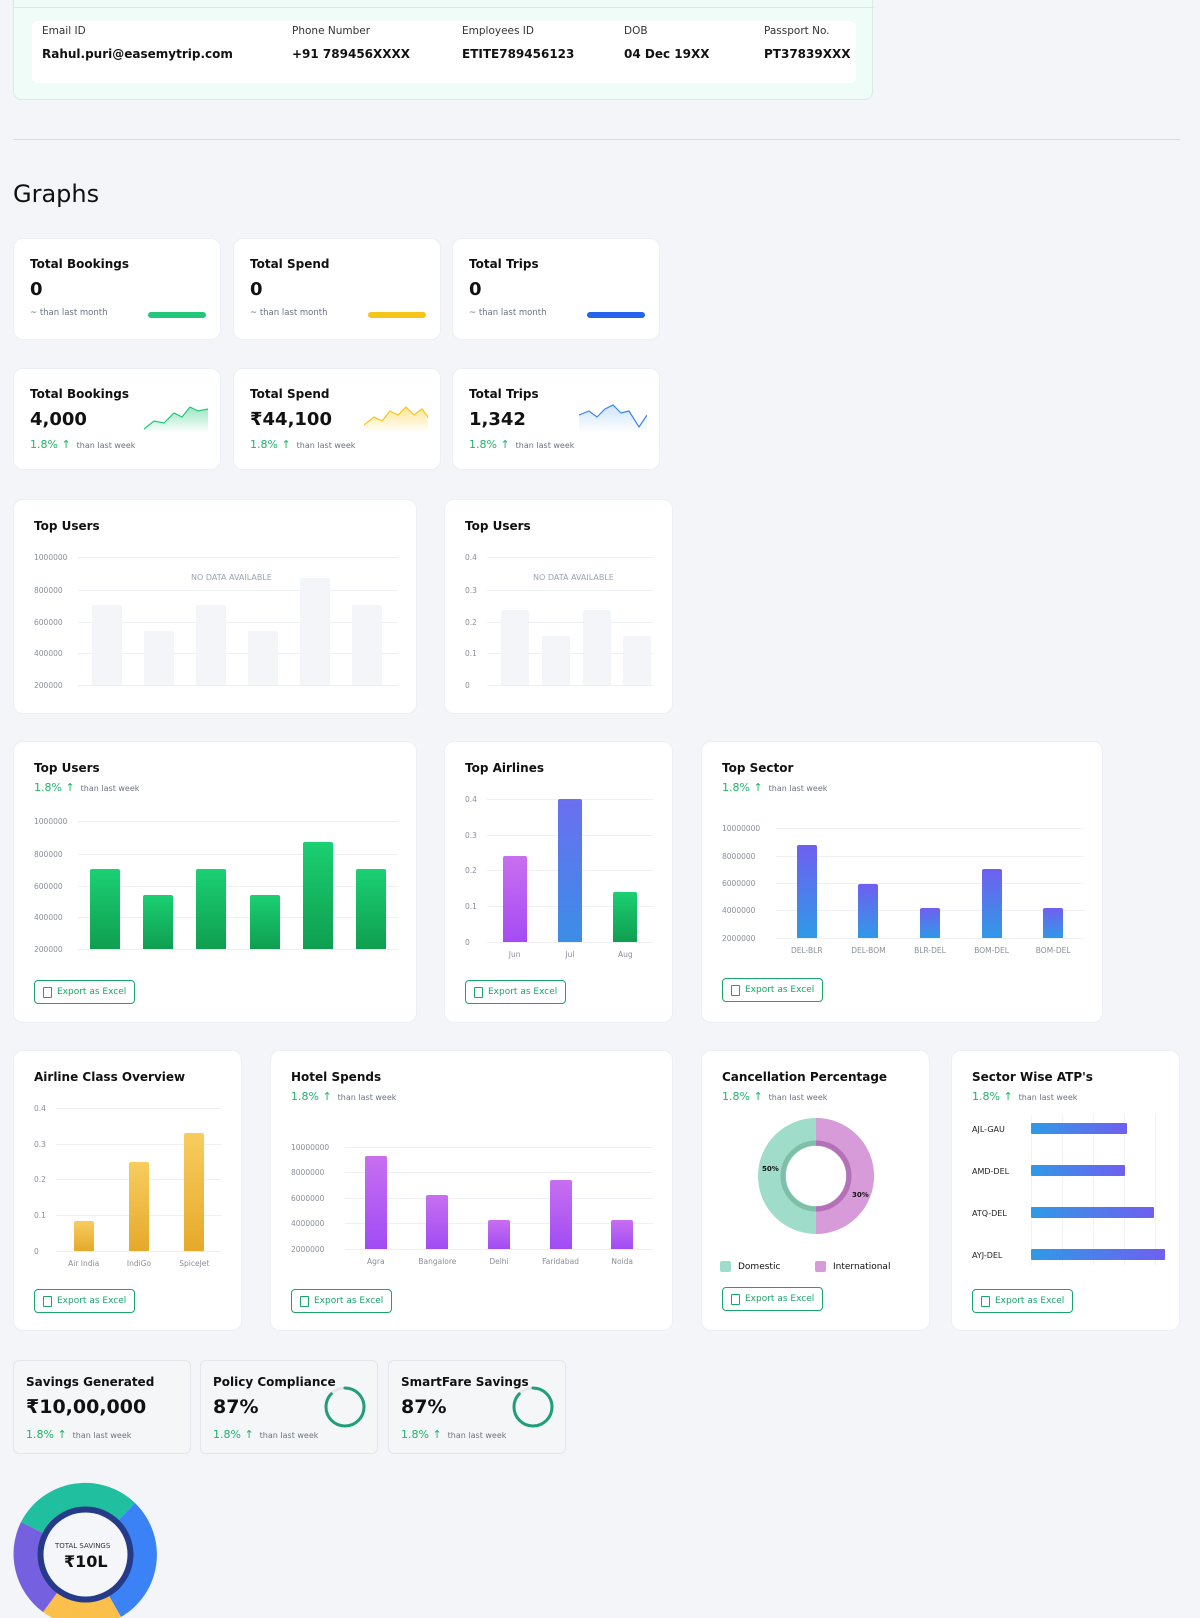  Describe the element at coordinates (930, 950) in the screenshot. I see `x-tick-label: BLR-DEL` at that location.